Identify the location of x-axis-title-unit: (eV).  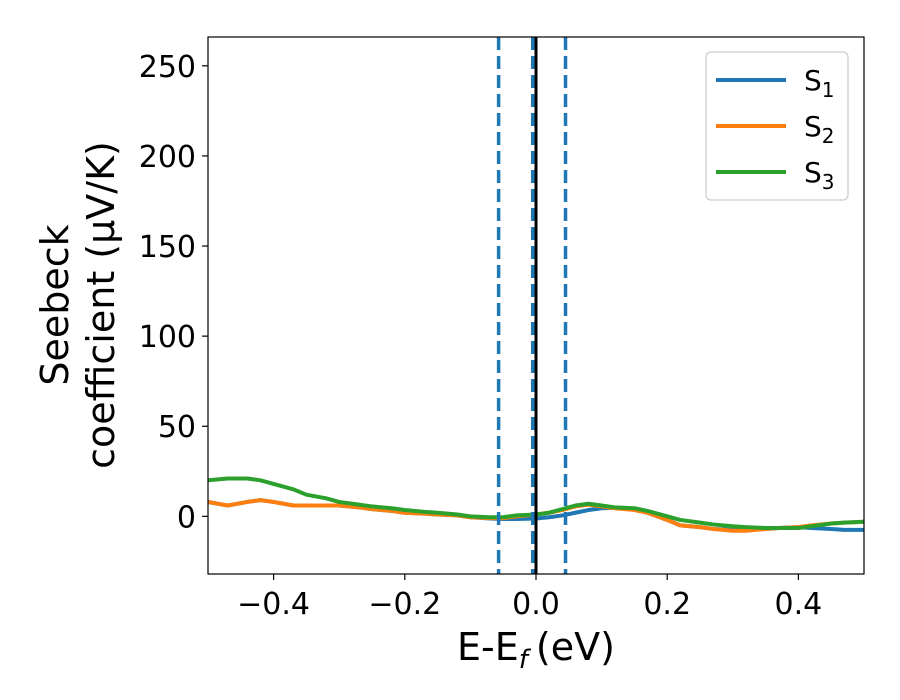
(575, 647).